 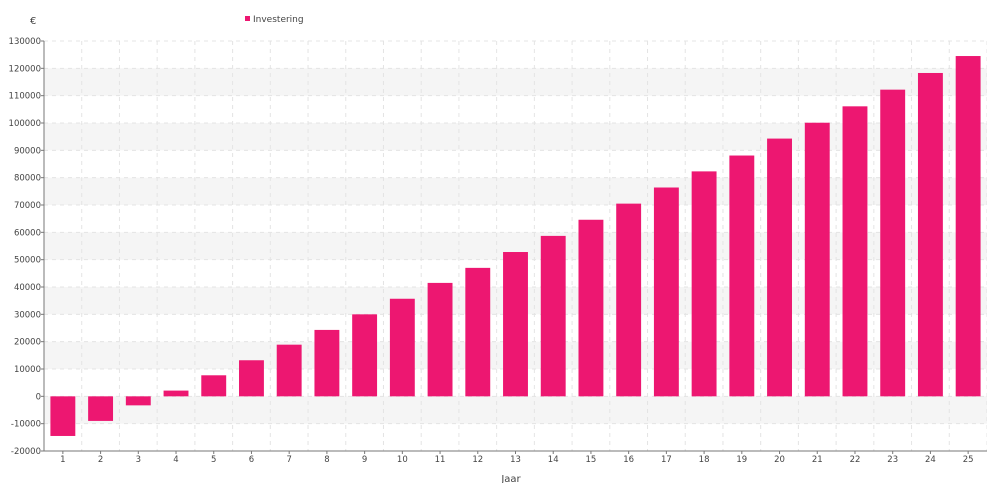 I want to click on x-tick-label: 10, so click(x=402, y=460).